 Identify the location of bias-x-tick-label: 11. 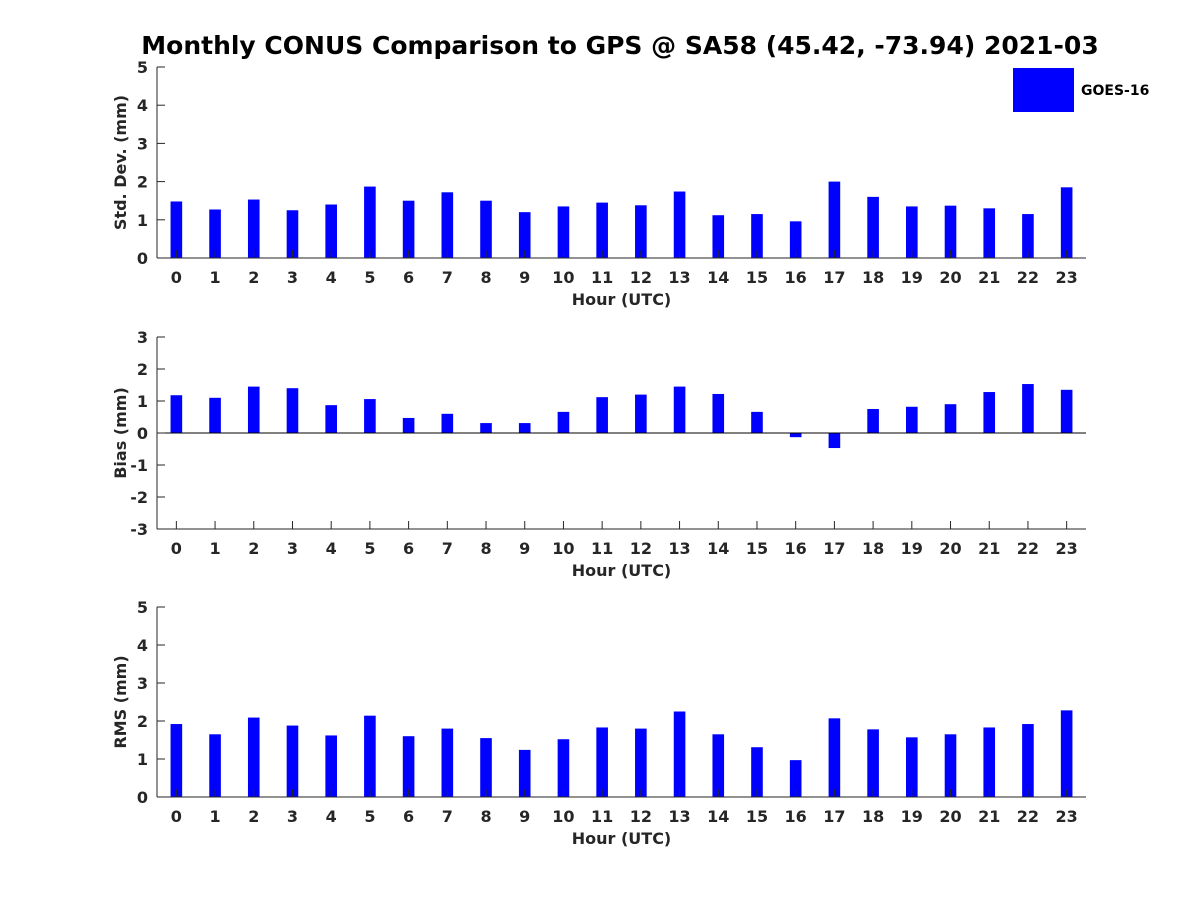
(602, 548).